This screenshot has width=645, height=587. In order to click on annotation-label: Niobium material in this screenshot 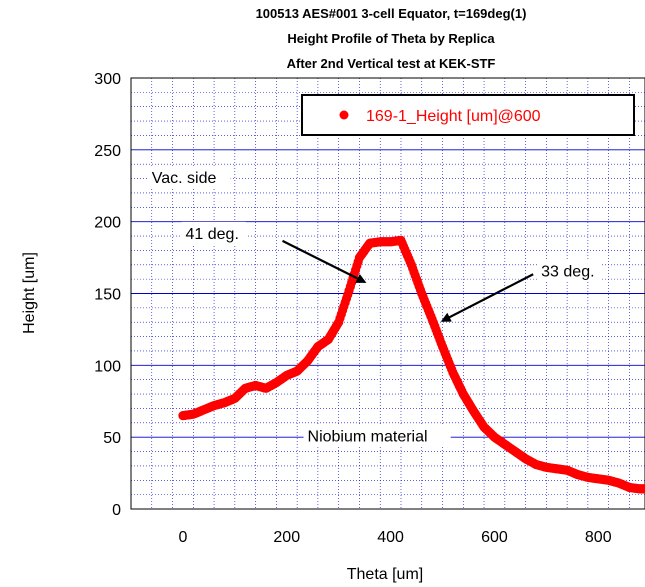, I will do `click(368, 436)`.